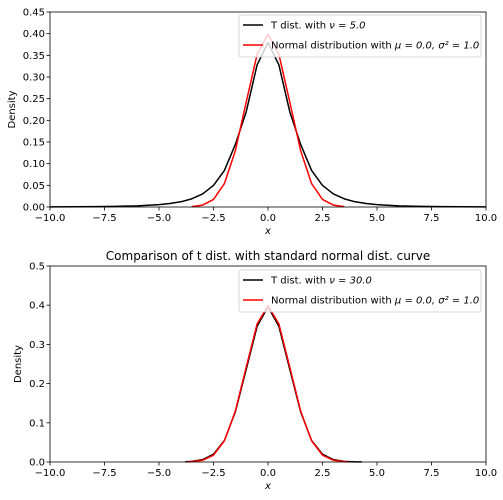  I want to click on y-tick-label: 0.40, so click(34, 34).